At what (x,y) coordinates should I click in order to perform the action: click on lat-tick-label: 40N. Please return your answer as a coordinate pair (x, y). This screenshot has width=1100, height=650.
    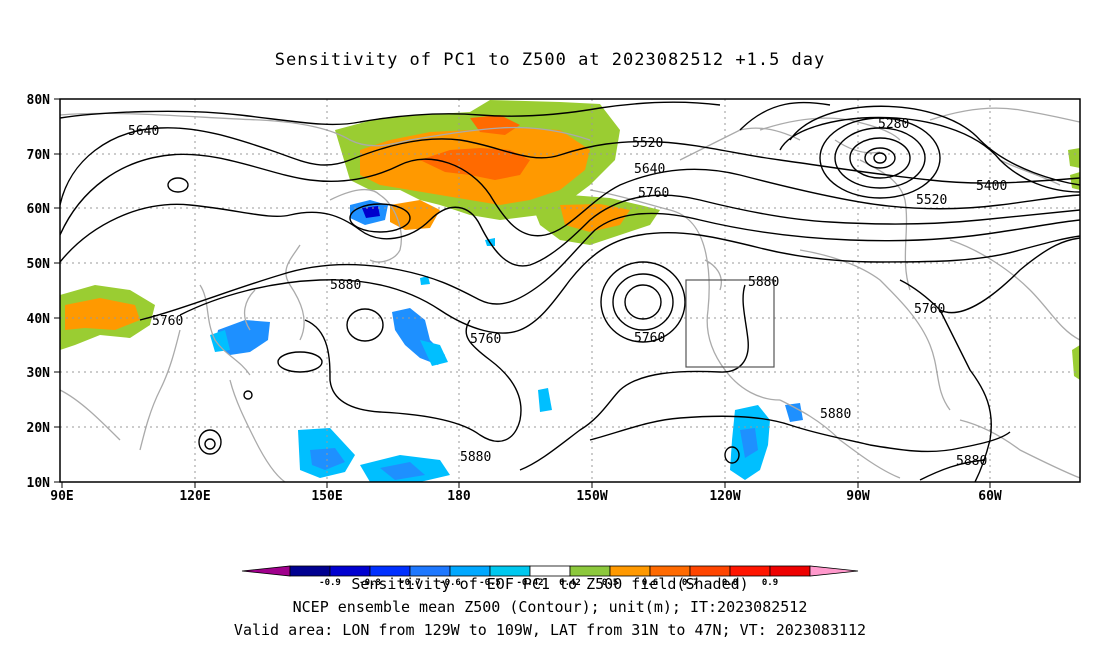
    Looking at the image, I should click on (39, 319).